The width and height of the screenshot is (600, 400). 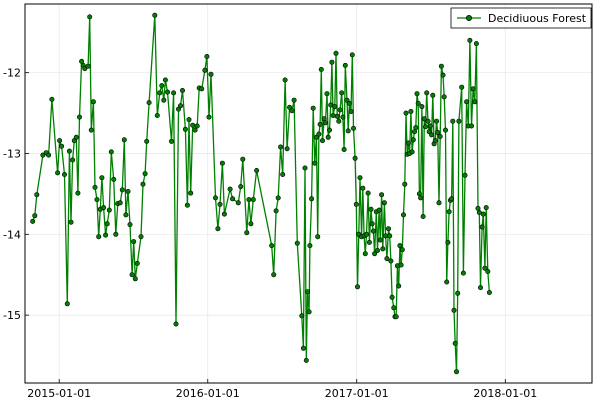 What do you see at coordinates (208, 393) in the screenshot?
I see `x-tick-label: 2016-01-01` at bounding box center [208, 393].